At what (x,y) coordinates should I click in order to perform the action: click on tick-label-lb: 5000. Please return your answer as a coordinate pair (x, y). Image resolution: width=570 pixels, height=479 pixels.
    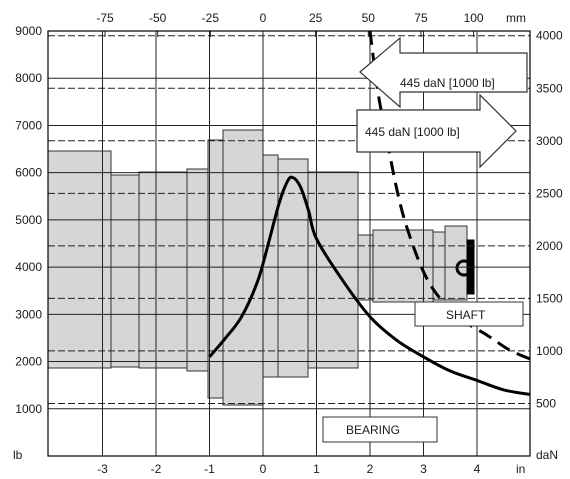
    Looking at the image, I should click on (28, 220).